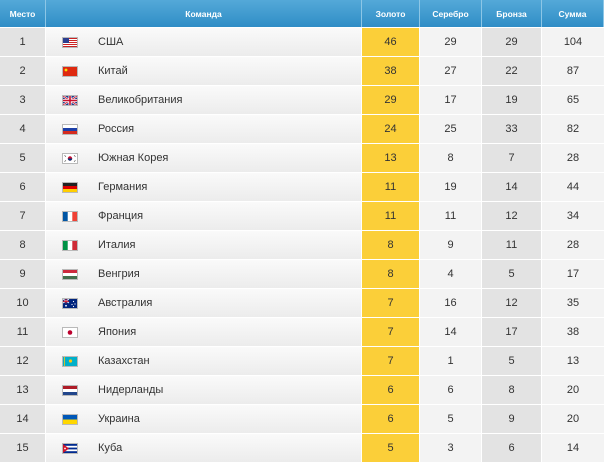 The image size is (604, 463). Describe the element at coordinates (512, 390) in the screenshot. I see `bronze-cell: 8` at that location.